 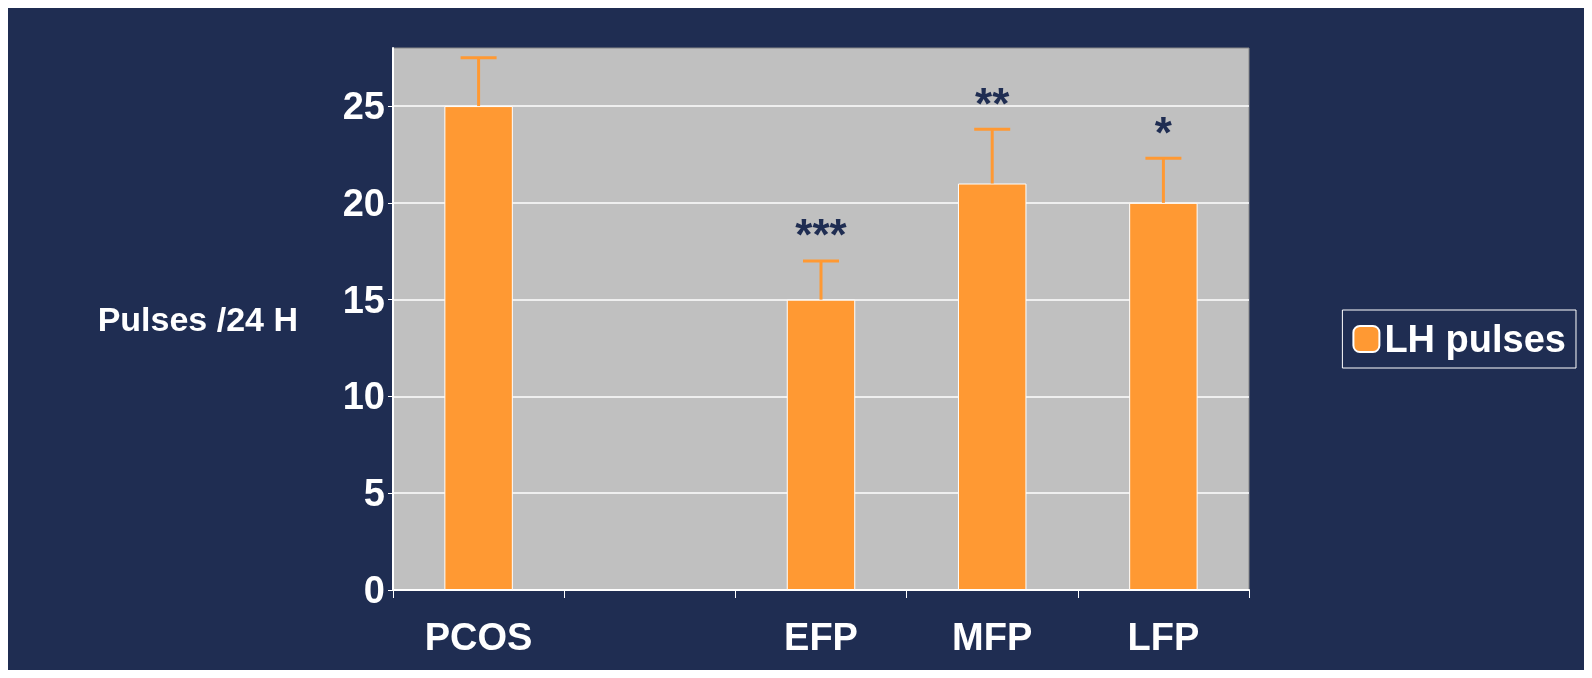 I want to click on y-tick-label: 10, so click(x=363, y=396).